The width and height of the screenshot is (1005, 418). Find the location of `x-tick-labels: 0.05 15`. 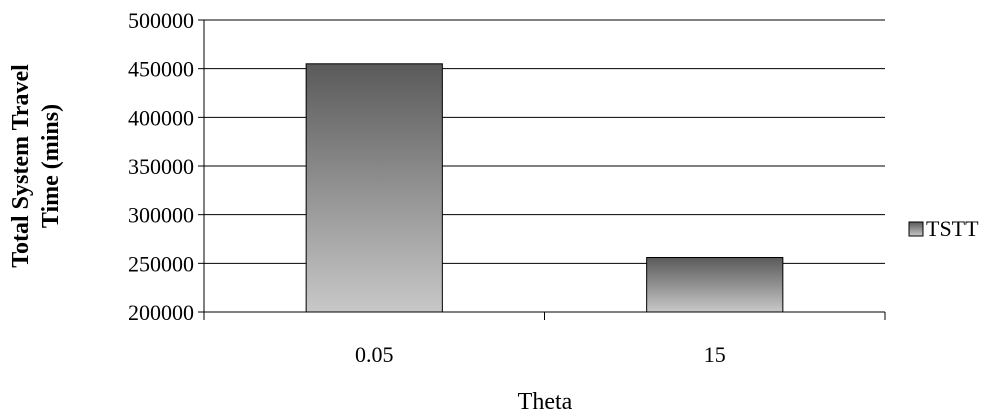

x-tick-labels: 0.05 15 is located at coordinates (540, 354).